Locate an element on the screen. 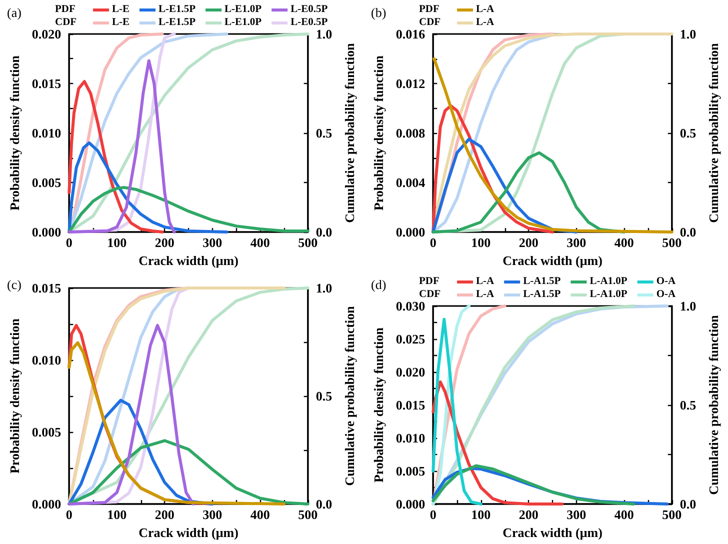  chart-title: (b) is located at coordinates (378, 12).